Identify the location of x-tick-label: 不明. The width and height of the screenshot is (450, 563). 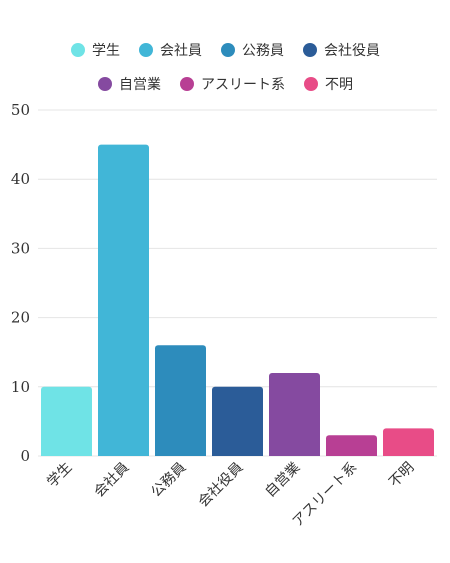
(401, 475).